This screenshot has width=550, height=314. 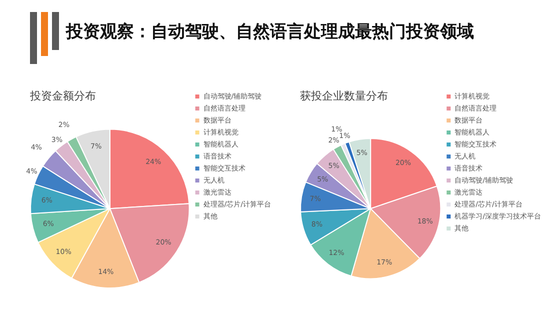 What do you see at coordinates (270, 32) in the screenshot?
I see `text: 投资观察：自动驾驶、自然语言处理成最热门投资领域` at bounding box center [270, 32].